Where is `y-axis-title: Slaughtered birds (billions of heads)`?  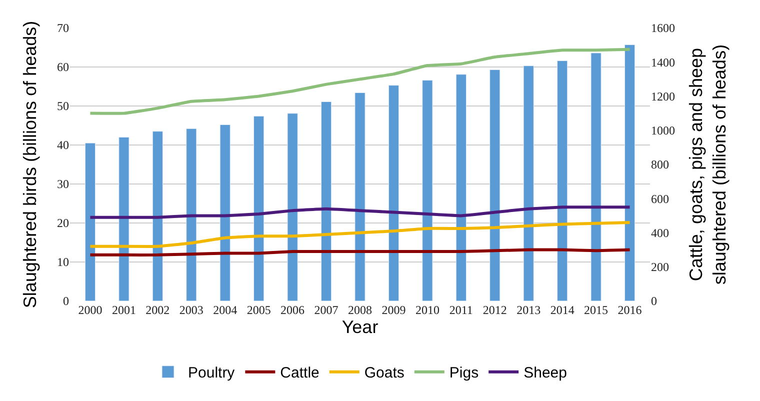
y-axis-title: Slaughtered birds (billions of heads) is located at coordinates (30, 164).